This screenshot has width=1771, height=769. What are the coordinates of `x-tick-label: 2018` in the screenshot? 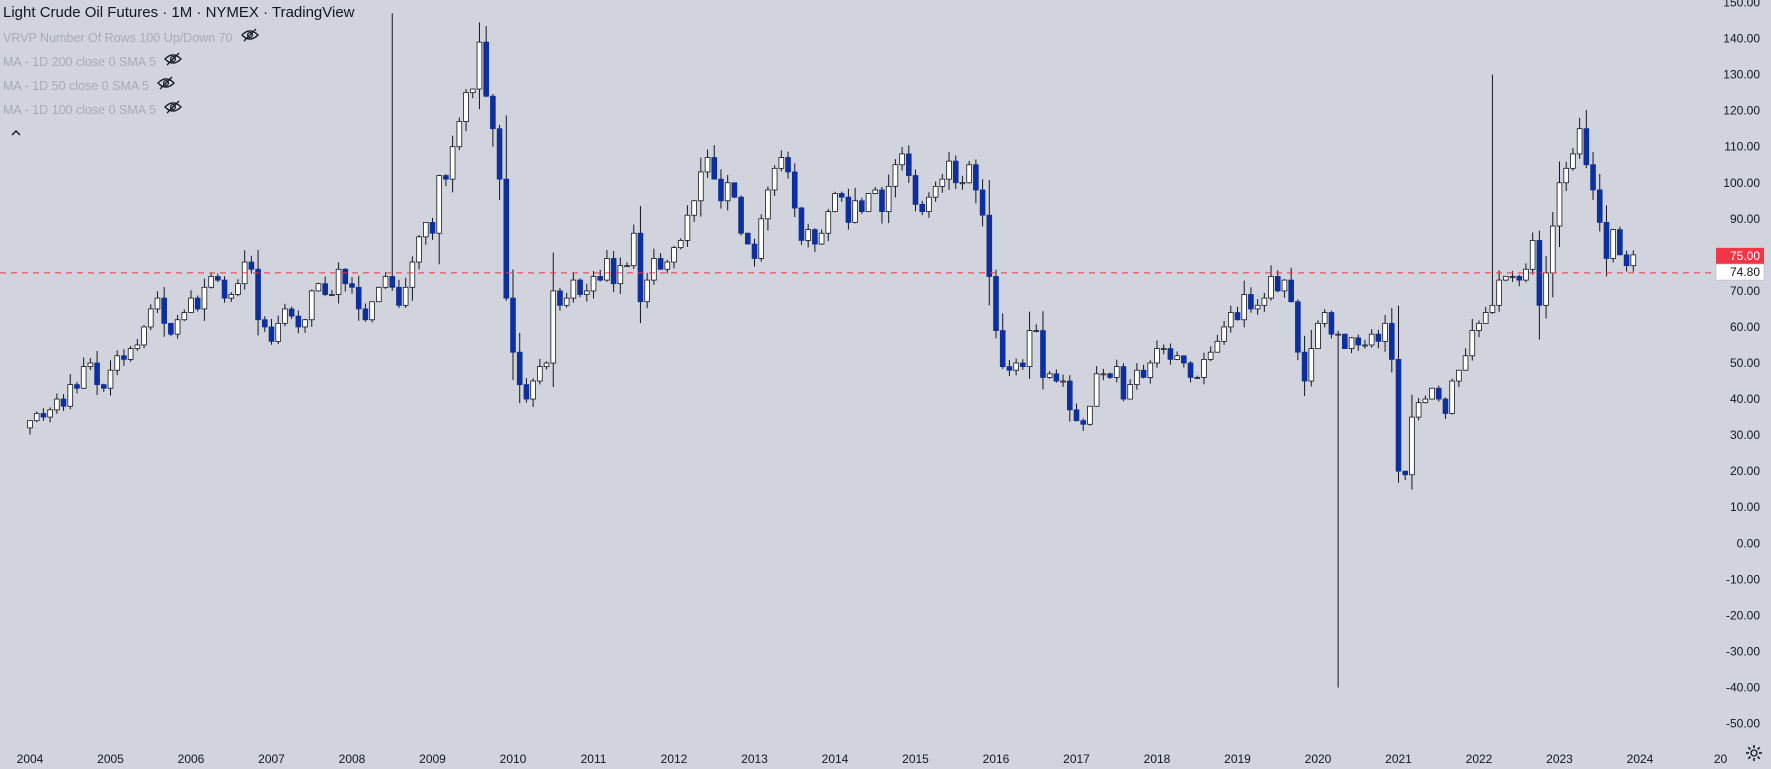 It's located at (1157, 759).